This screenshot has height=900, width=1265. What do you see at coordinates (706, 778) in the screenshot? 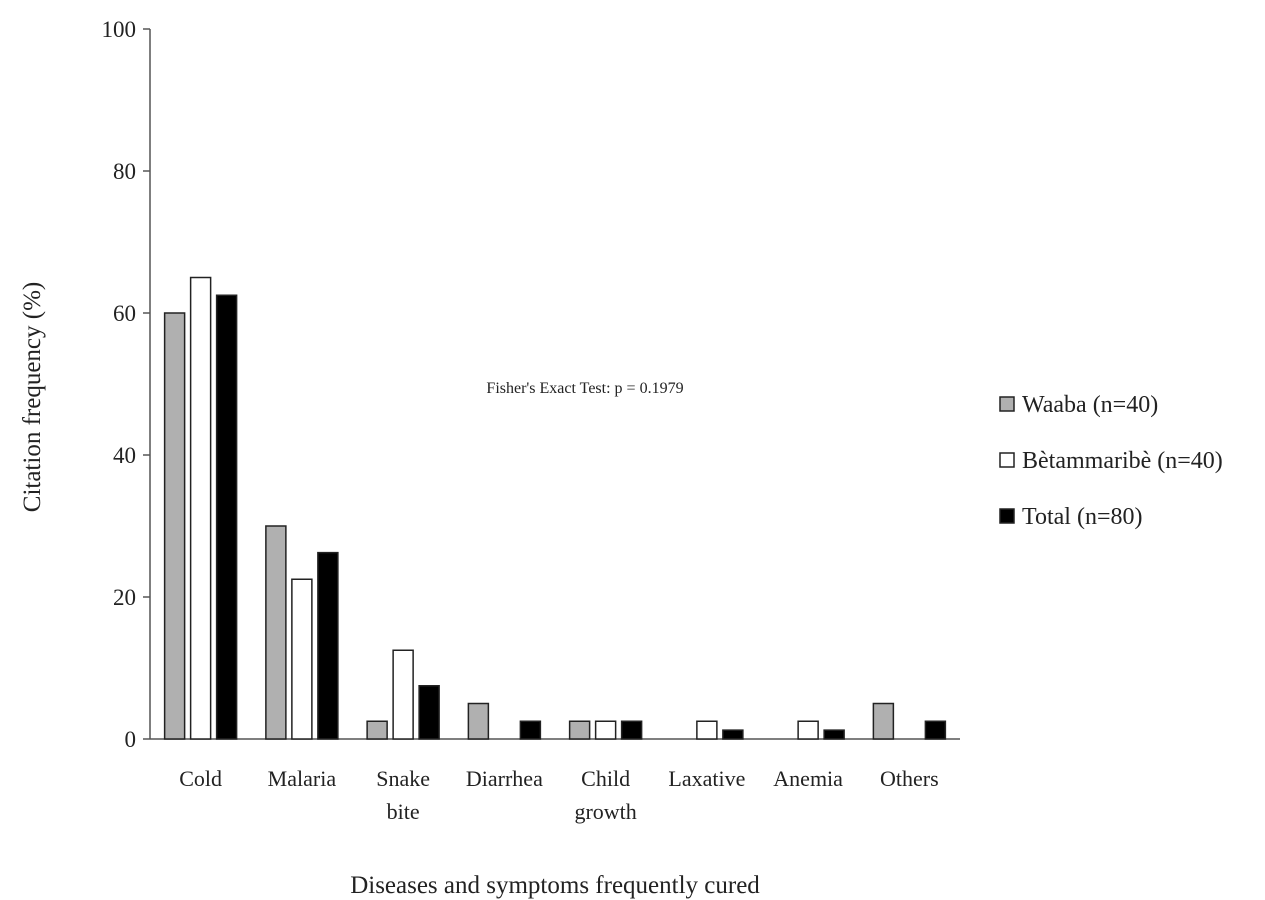
I see `x-tick-label: Laxative` at bounding box center [706, 778].